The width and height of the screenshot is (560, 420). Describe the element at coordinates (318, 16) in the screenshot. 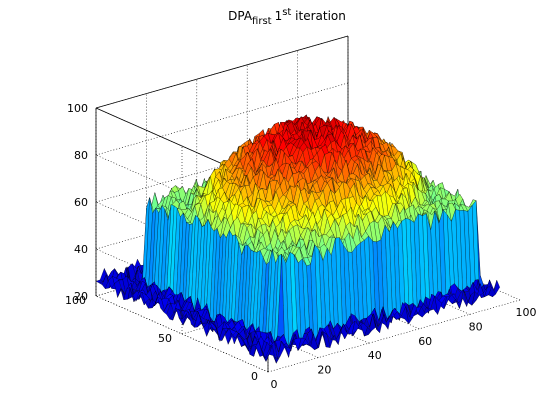

I see `title-suffix: iteration` at that location.